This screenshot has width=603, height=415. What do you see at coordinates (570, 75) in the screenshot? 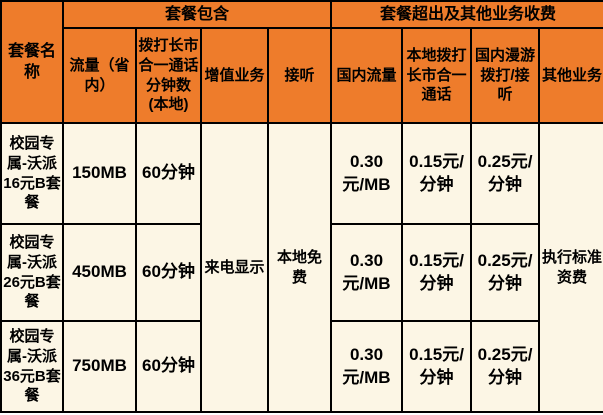
I see `header-other-services: 其他业务` at bounding box center [570, 75].